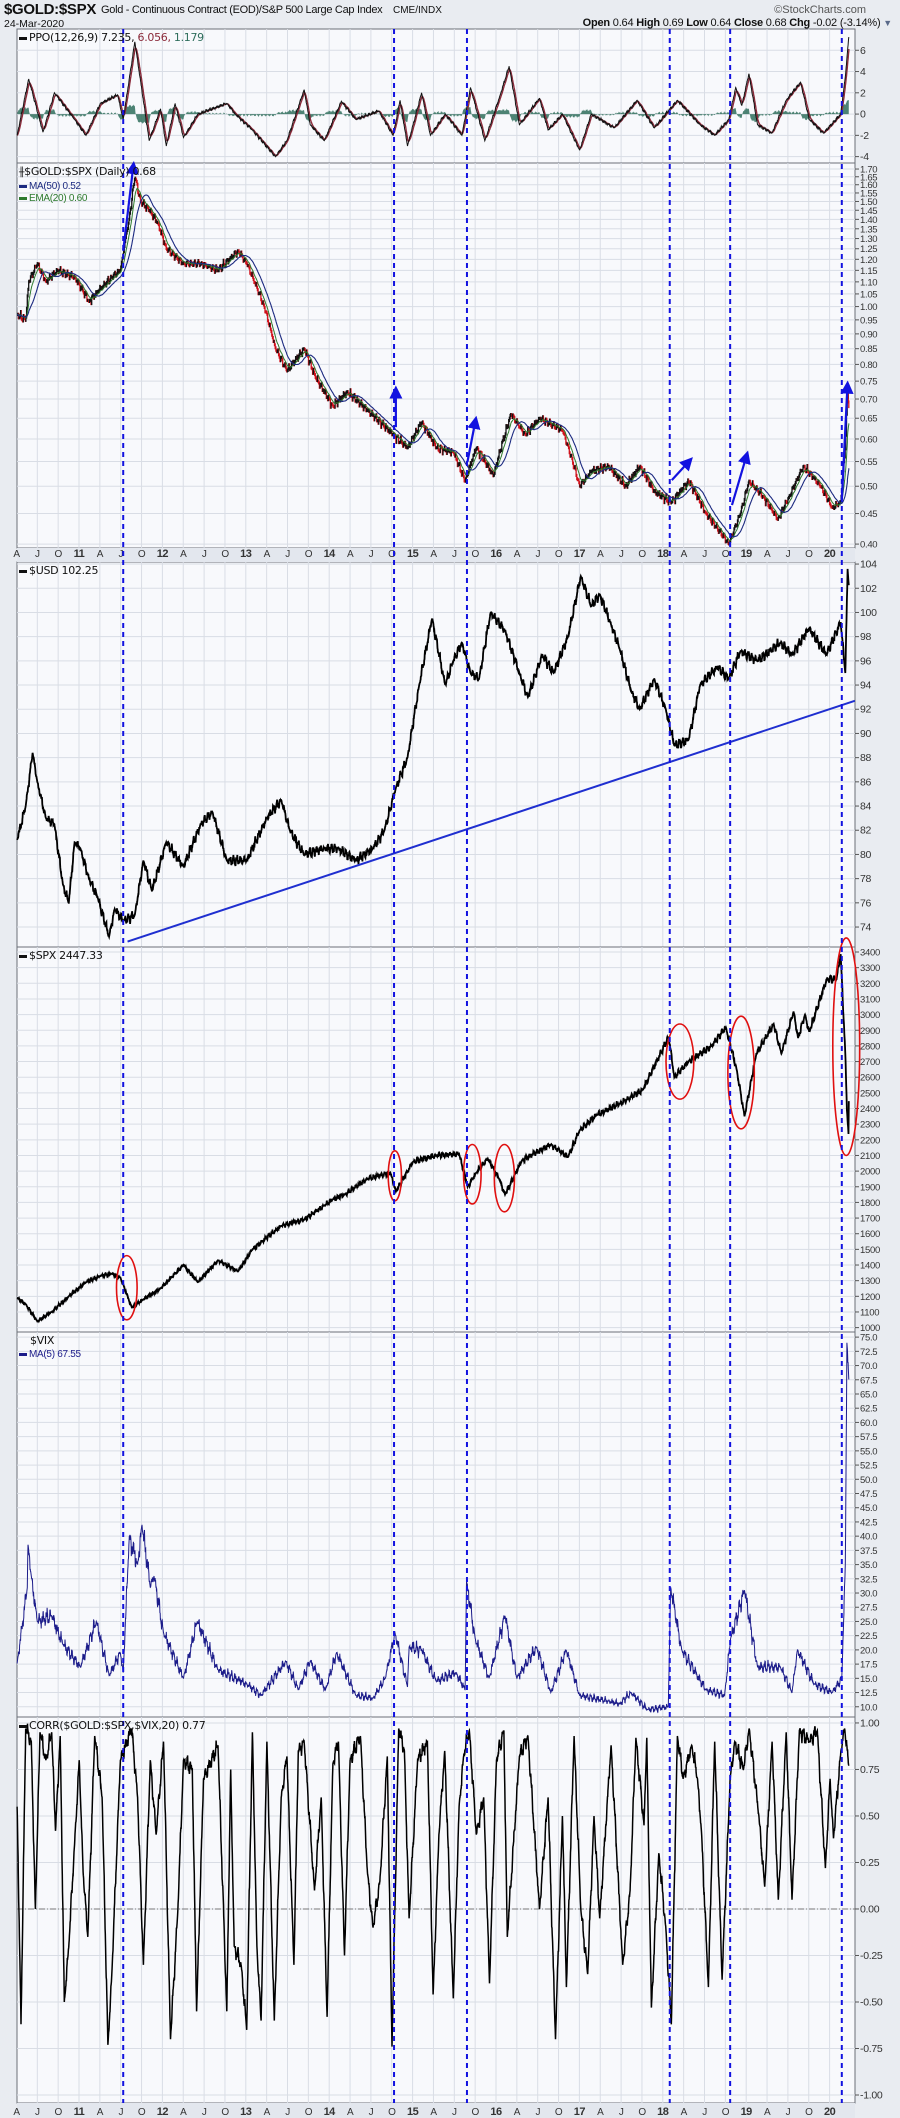  Describe the element at coordinates (55, 1354) in the screenshot. I see `legend-vix-ma-label: MA(5) 67.55` at that location.